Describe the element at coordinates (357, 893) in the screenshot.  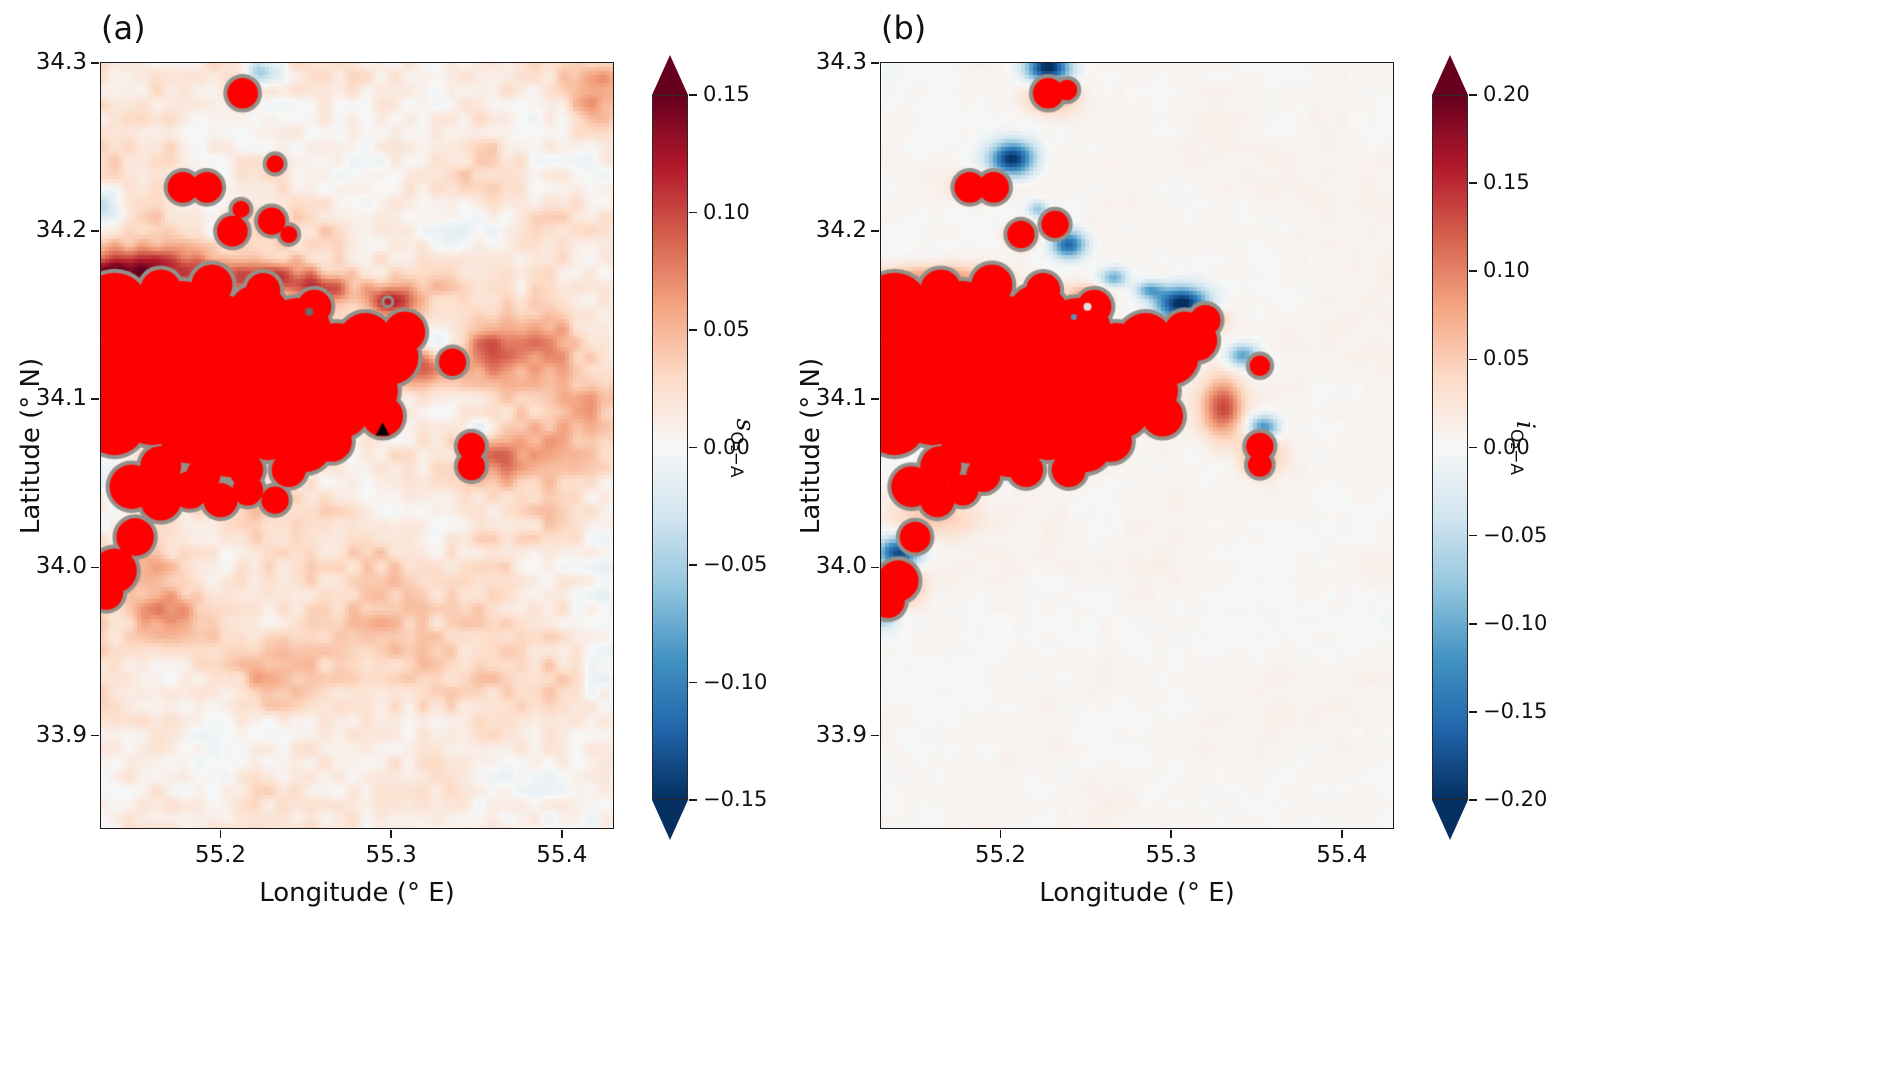
I see `x-axis-label-a: Longitude (° E)` at that location.